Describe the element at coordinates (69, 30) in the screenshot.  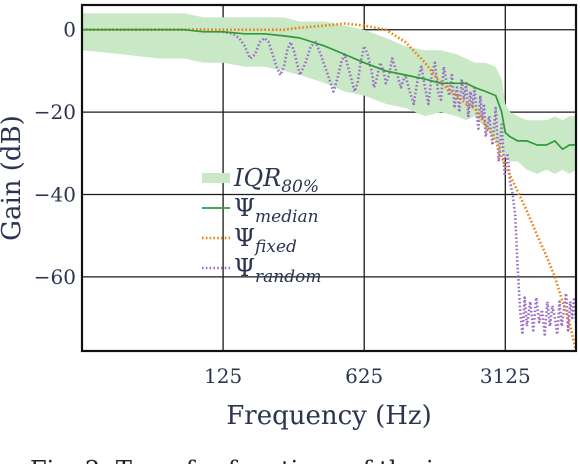
I see `y-tick-label: 0` at that location.